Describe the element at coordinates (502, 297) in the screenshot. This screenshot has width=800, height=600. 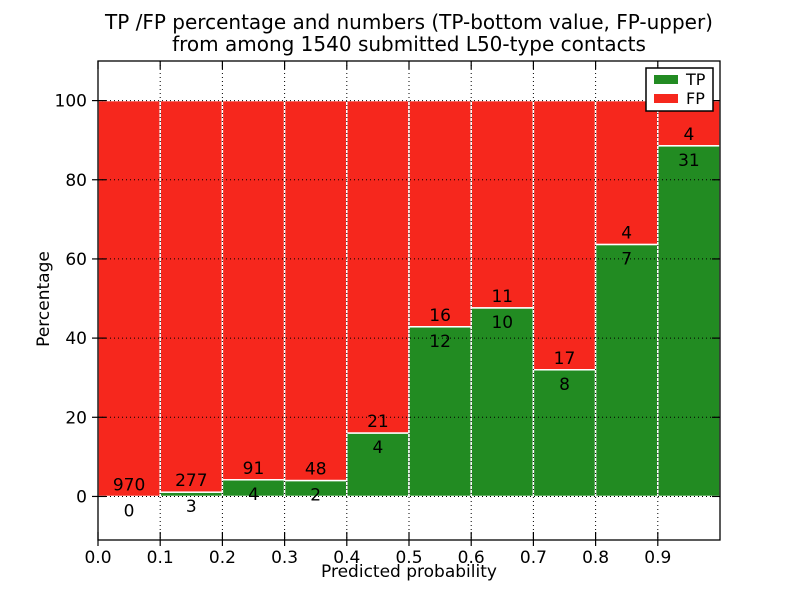
I see `fp-count-label-6: 11` at that location.